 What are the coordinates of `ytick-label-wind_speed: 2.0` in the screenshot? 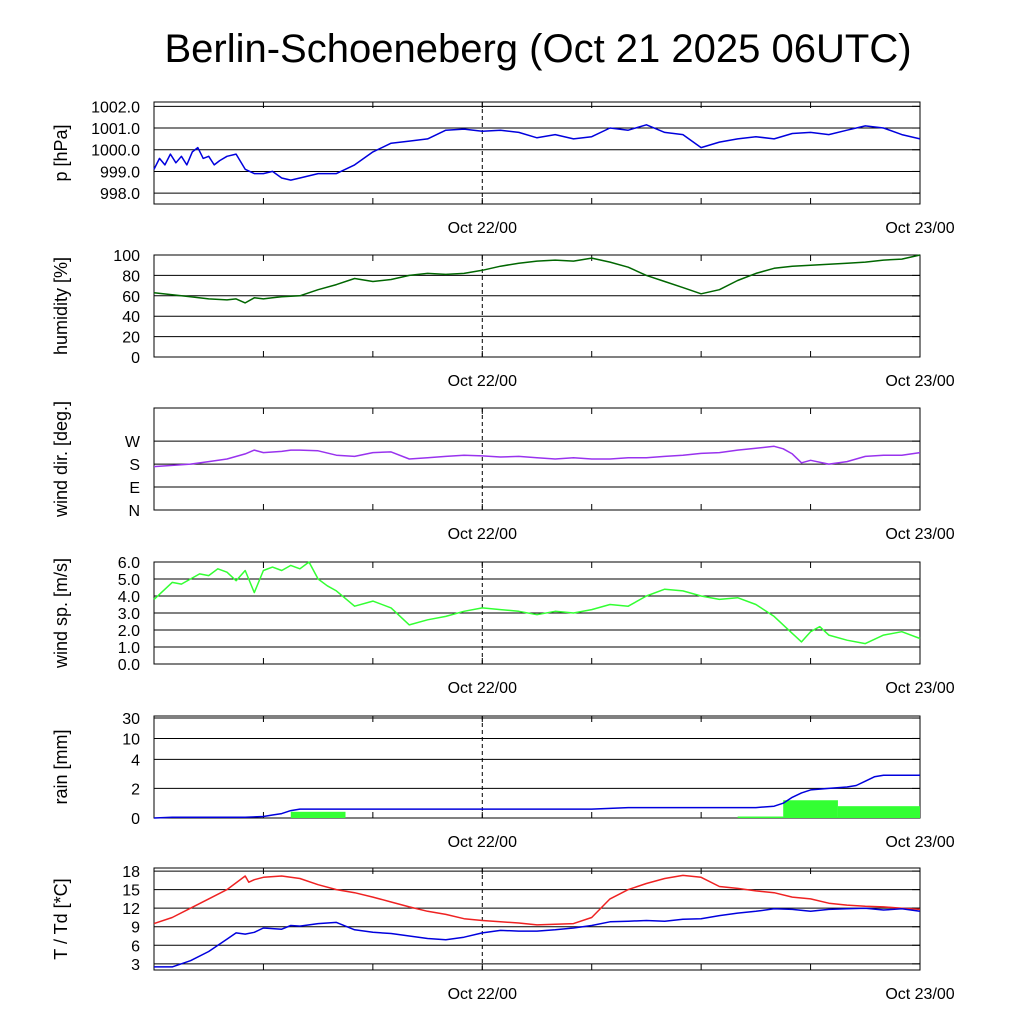 It's located at (129, 631).